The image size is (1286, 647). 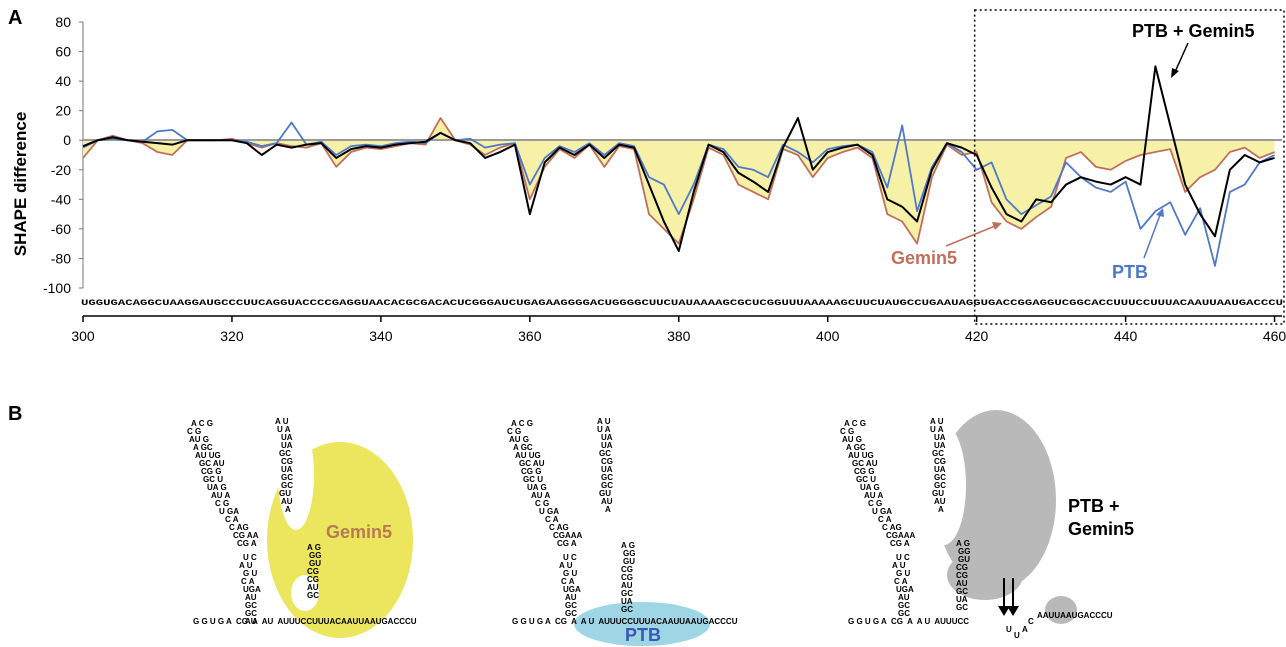 I want to click on loop-letter-4: C, so click(x=1031, y=621).